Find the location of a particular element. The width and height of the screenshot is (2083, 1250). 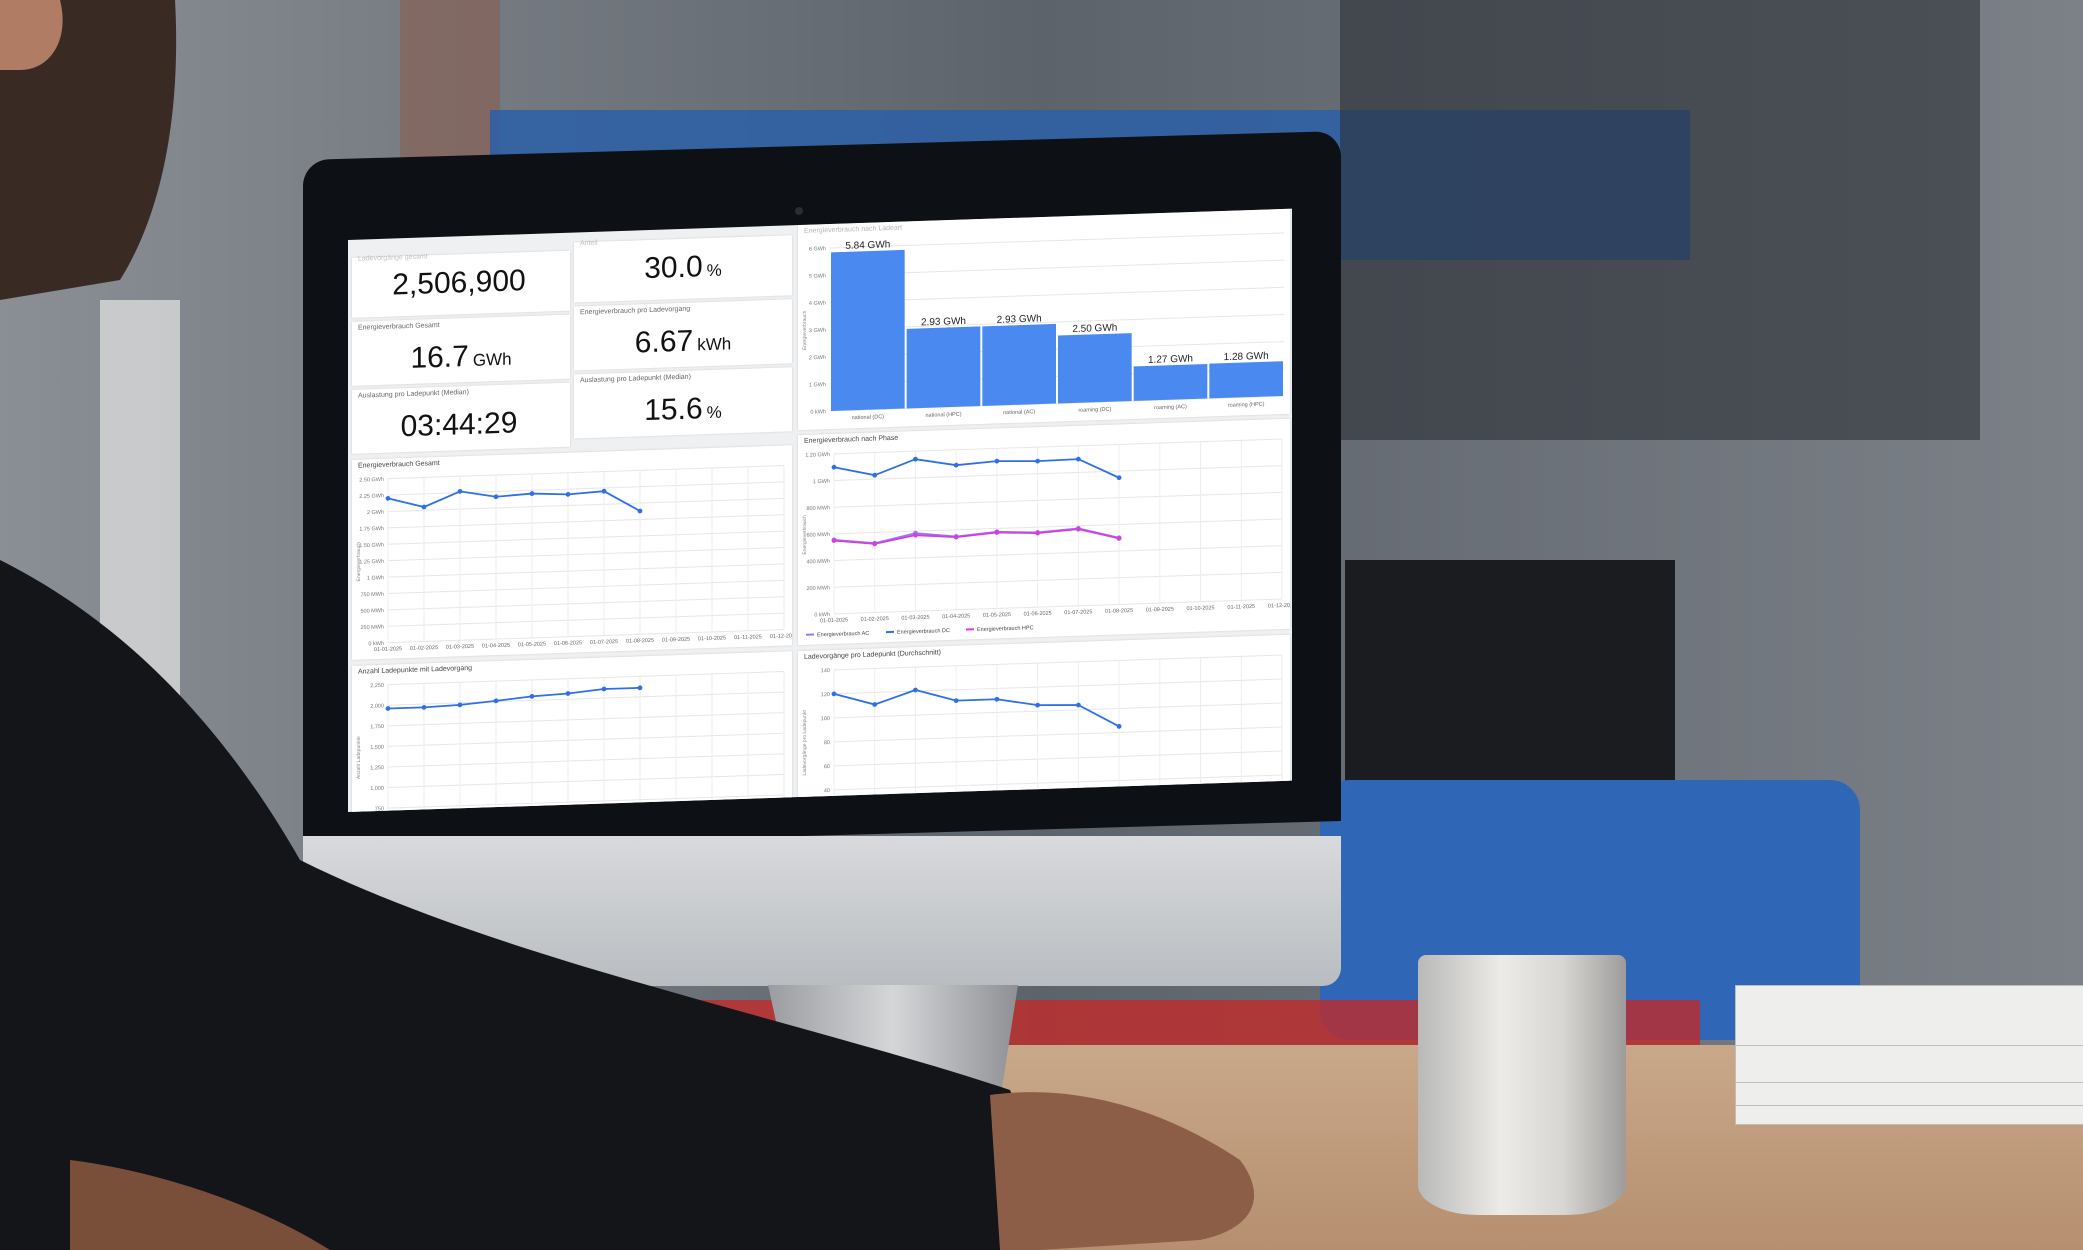

y-tick-label: 1.25 GWh is located at coordinates (371, 562).